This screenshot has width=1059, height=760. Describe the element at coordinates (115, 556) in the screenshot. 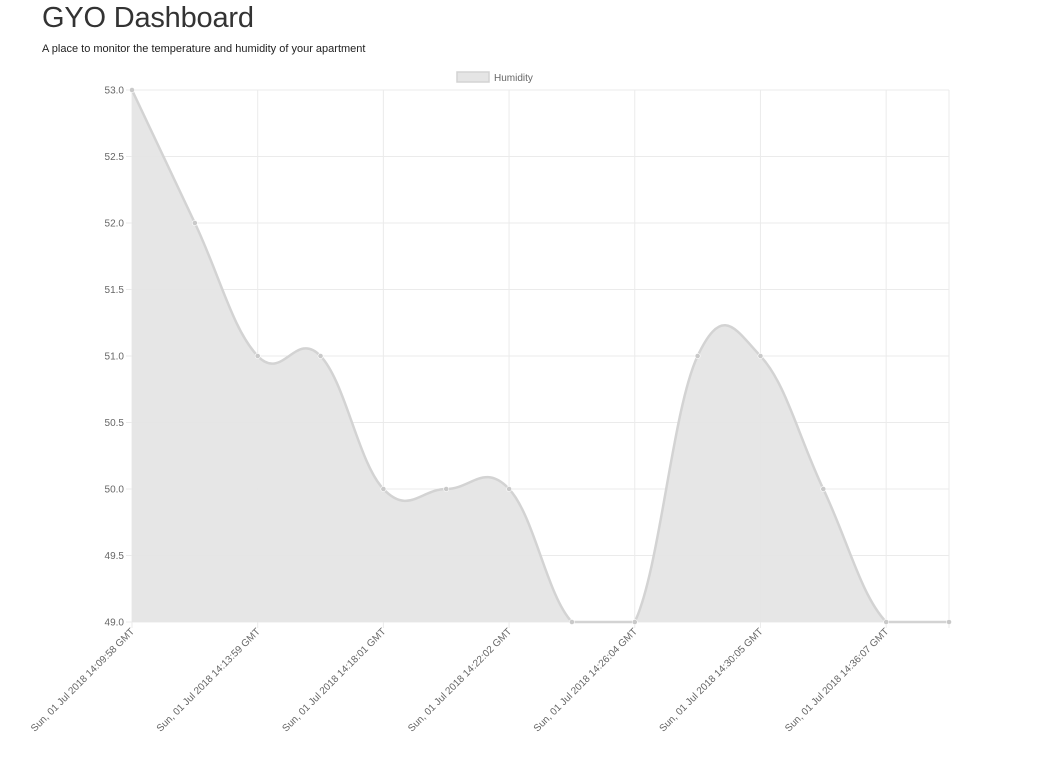

I see `y-tick-label: 49.5` at that location.